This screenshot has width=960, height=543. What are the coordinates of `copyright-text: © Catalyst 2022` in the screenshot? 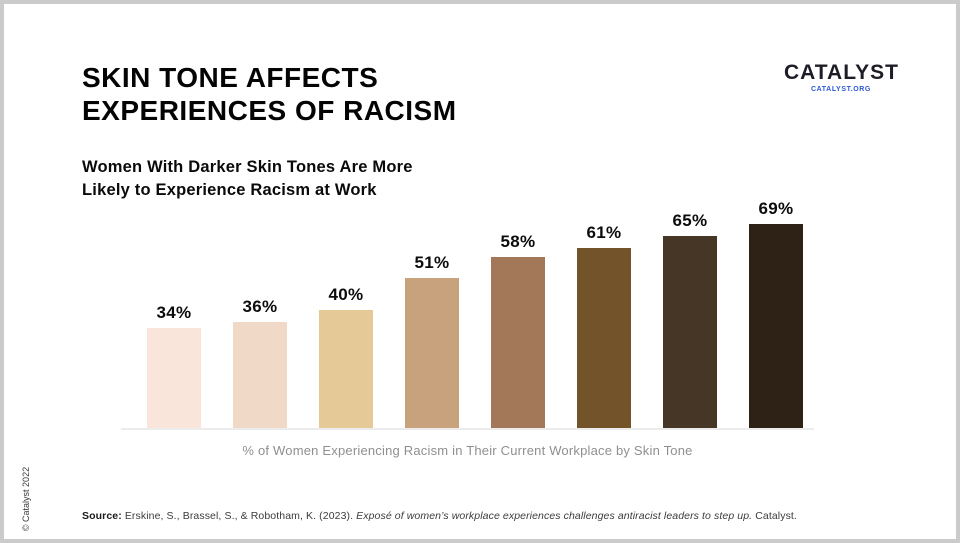 It's located at (26, 499).